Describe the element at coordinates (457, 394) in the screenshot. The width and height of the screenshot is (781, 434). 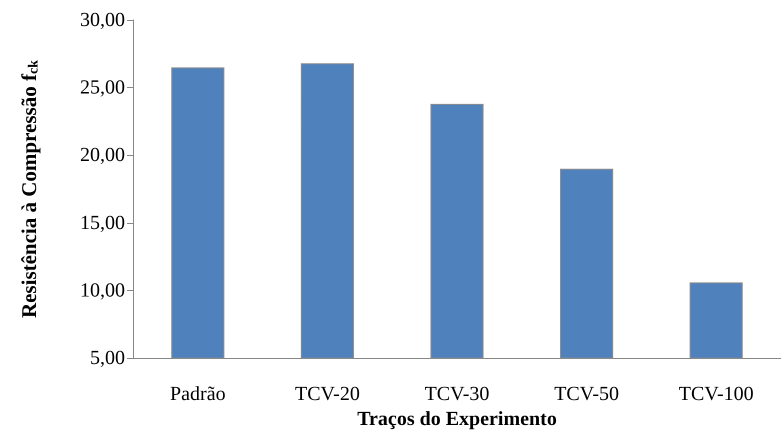
I see `x-tick-label: TCV-30` at that location.